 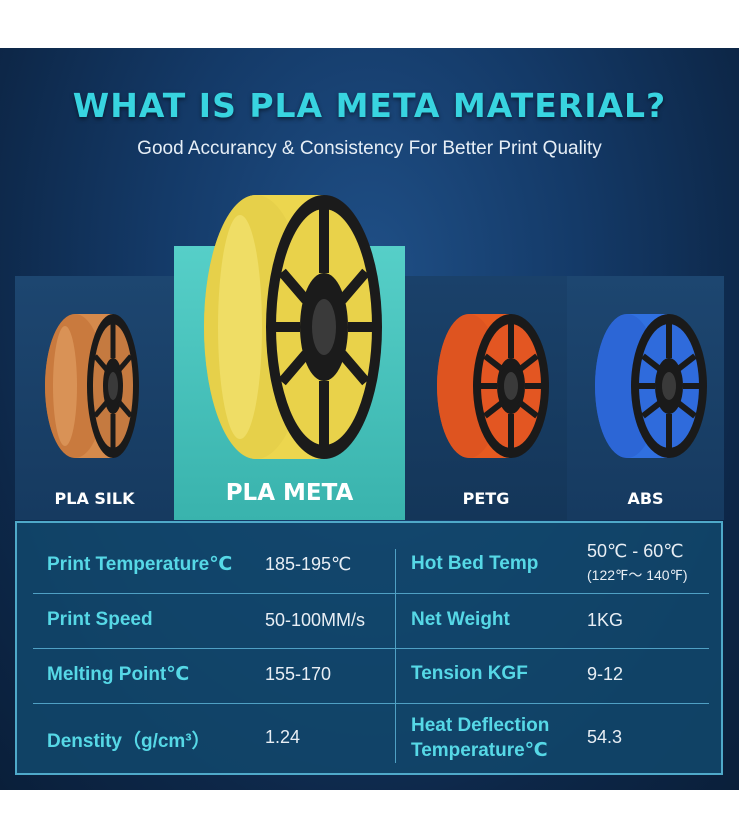 What do you see at coordinates (283, 737) in the screenshot?
I see `density-value: 1.24` at bounding box center [283, 737].